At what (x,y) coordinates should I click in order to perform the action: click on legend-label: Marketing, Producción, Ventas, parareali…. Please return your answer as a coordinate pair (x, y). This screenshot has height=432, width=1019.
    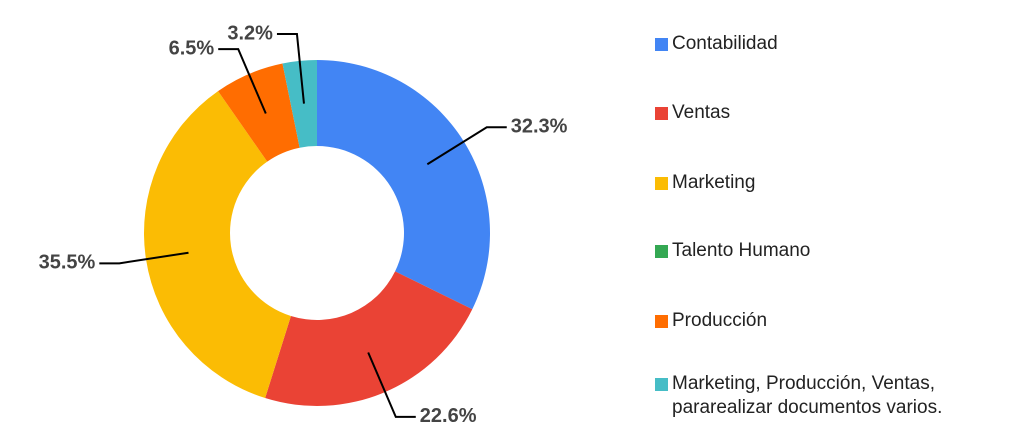
    Looking at the image, I should click on (807, 395).